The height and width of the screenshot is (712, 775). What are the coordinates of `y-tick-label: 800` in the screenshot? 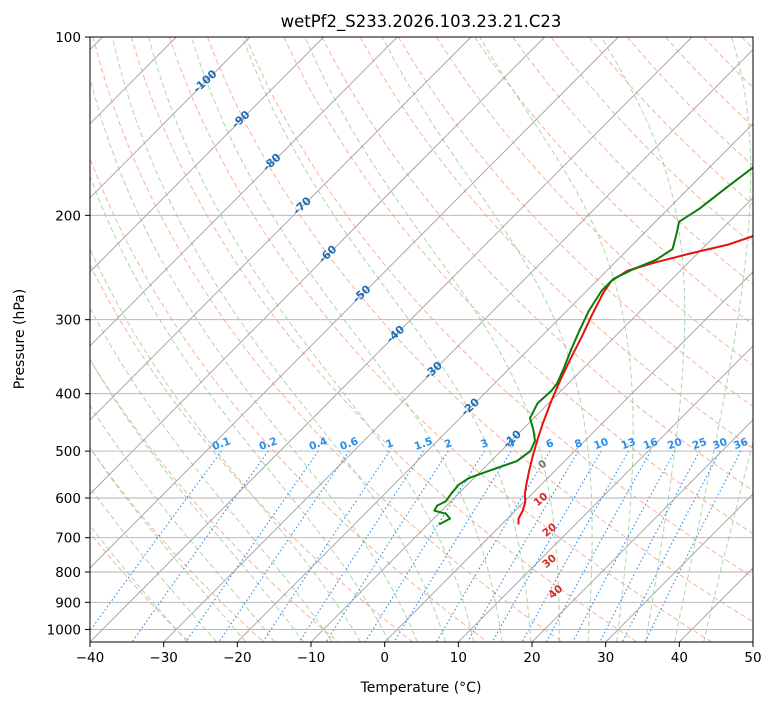 It's located at (68, 573).